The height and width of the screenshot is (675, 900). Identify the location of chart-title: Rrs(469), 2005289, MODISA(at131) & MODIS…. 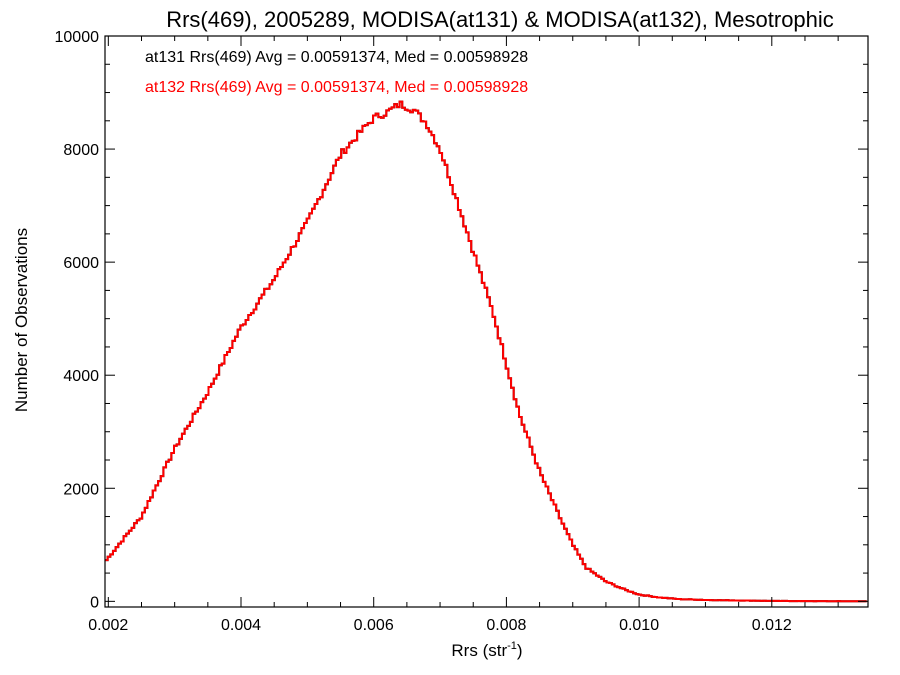
(500, 19).